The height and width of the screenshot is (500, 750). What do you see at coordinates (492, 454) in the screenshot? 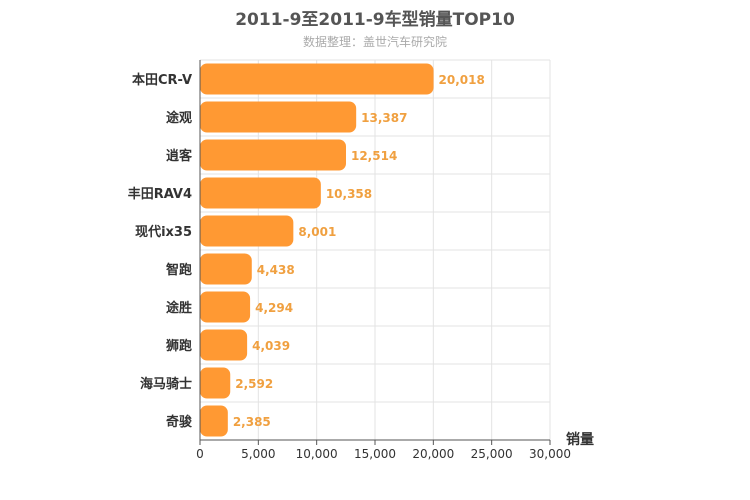
I see `x-tick-label: 25,000` at bounding box center [492, 454].